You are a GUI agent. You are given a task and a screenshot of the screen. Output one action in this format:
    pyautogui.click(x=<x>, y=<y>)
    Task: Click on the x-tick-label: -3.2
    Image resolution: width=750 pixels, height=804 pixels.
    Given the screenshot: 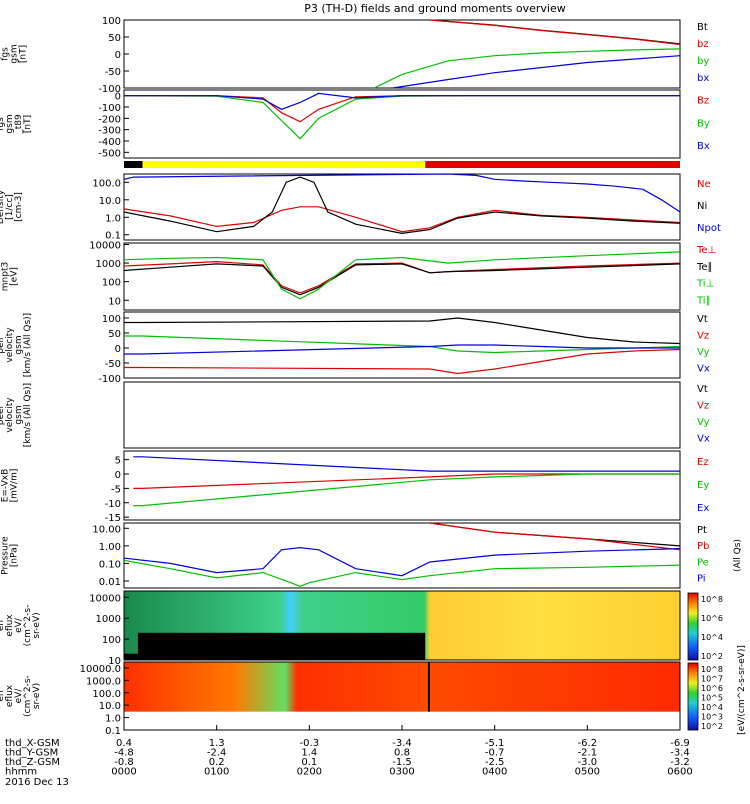 What is the action you would take?
    pyautogui.click(x=680, y=762)
    